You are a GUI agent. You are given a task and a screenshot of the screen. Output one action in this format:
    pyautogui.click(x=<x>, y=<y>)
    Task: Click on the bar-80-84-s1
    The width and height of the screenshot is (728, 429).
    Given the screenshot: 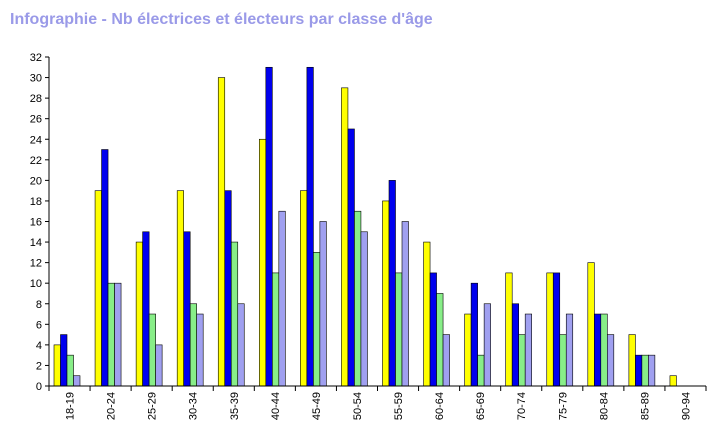 What is the action you would take?
    pyautogui.click(x=591, y=324)
    